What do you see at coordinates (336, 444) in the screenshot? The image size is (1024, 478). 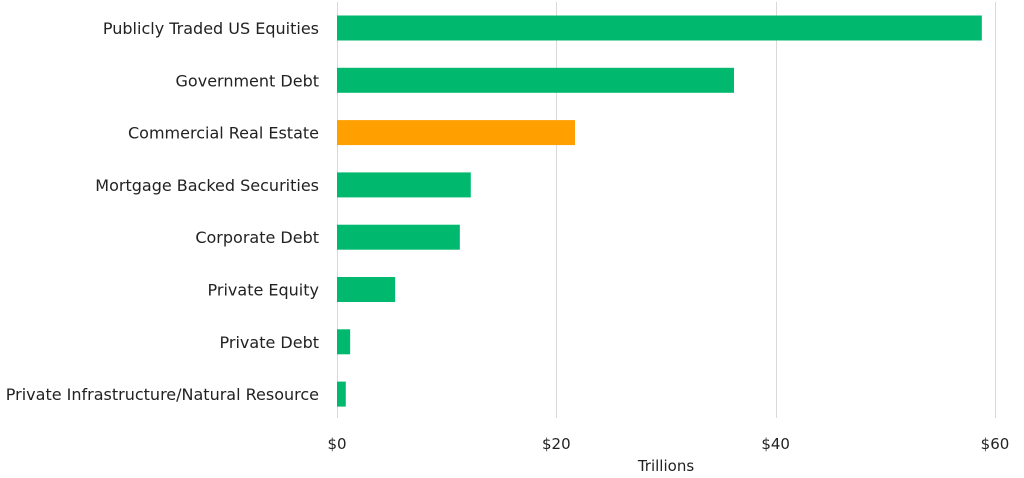 I see `x-tick-label: $0` at bounding box center [336, 444].